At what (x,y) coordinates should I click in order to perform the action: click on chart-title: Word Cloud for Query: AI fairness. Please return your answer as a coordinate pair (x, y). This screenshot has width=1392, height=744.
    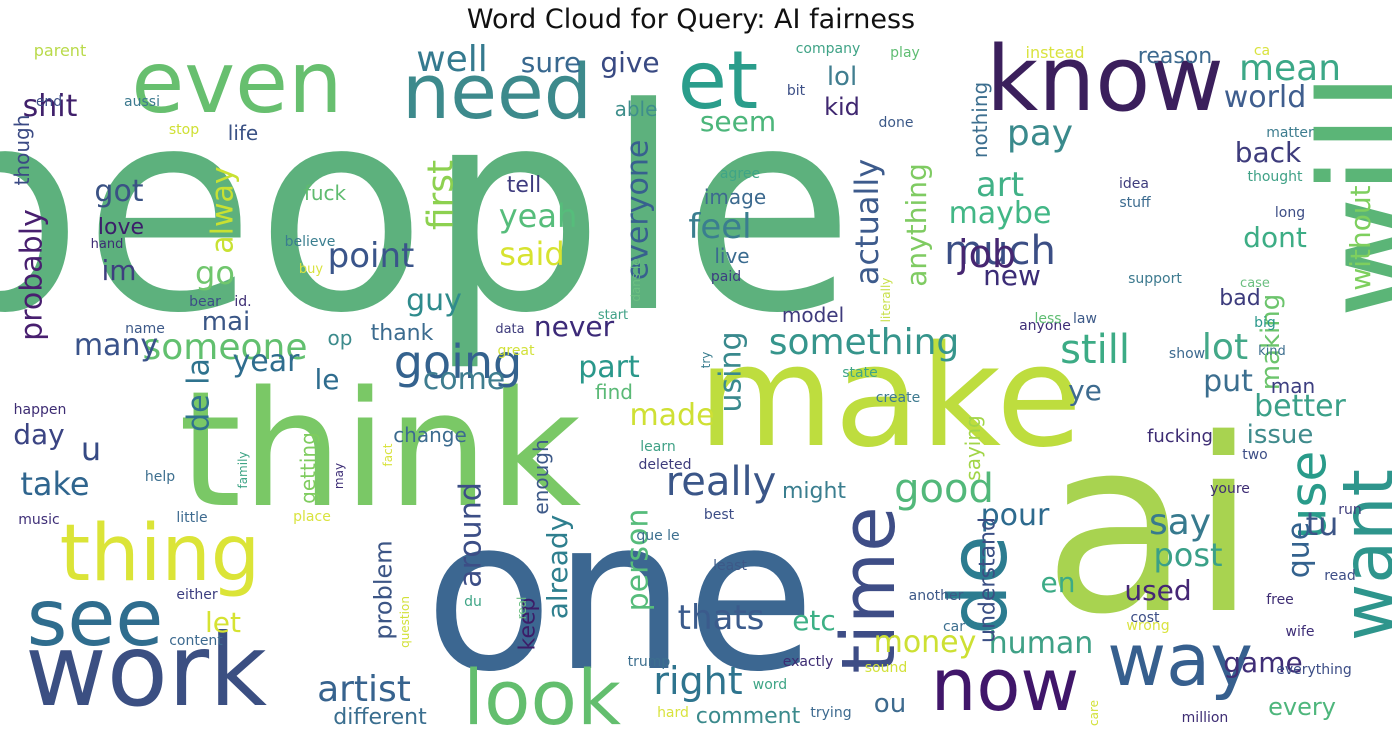
    Looking at the image, I should click on (691, 19).